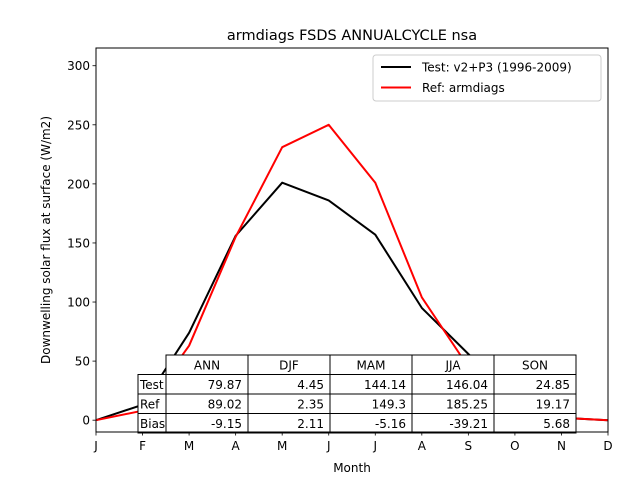 The height and width of the screenshot is (484, 640). What do you see at coordinates (142, 446) in the screenshot?
I see `x-tick-label: F` at bounding box center [142, 446].